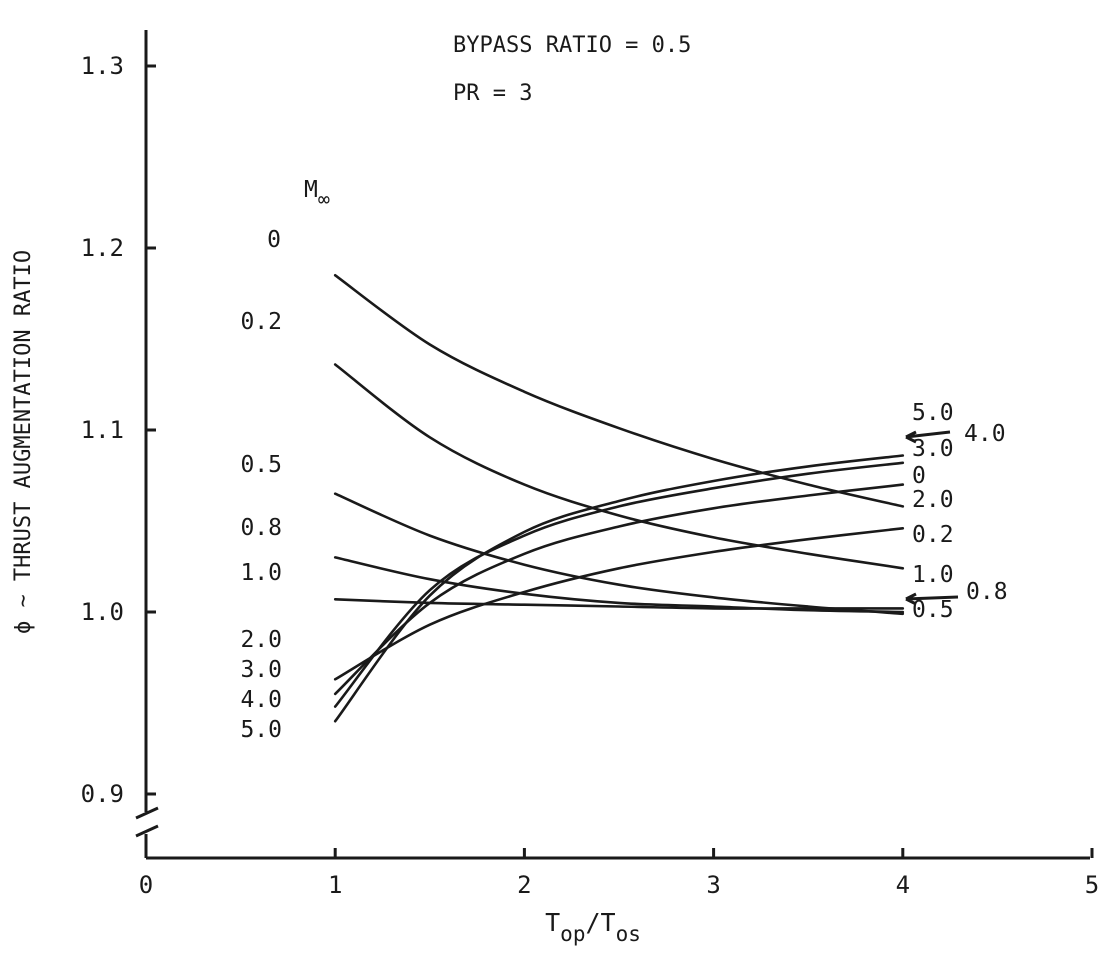 The height and width of the screenshot is (954, 1101). Describe the element at coordinates (261, 573) in the screenshot. I see `series-left-label: 1.0` at that location.